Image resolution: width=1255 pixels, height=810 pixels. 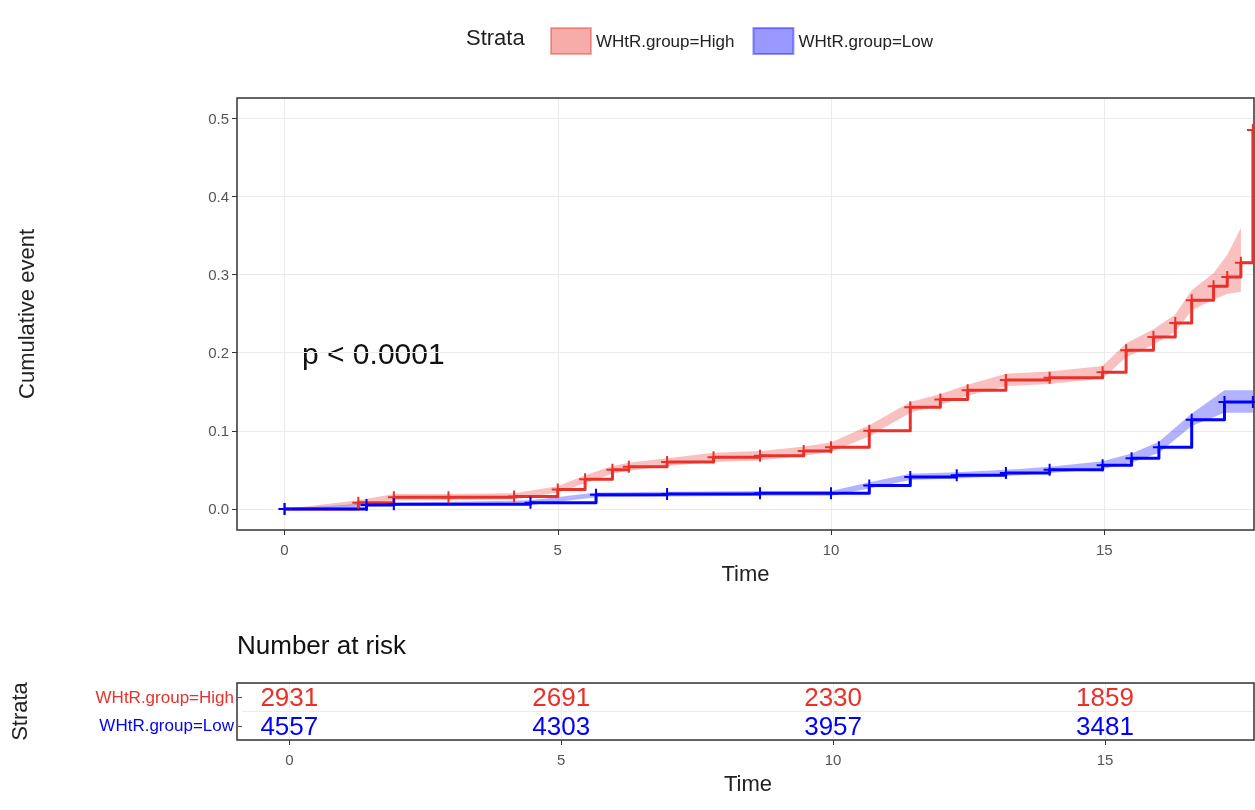 I want to click on y-tick-label: WHtR.group=Low, so click(x=167, y=726).